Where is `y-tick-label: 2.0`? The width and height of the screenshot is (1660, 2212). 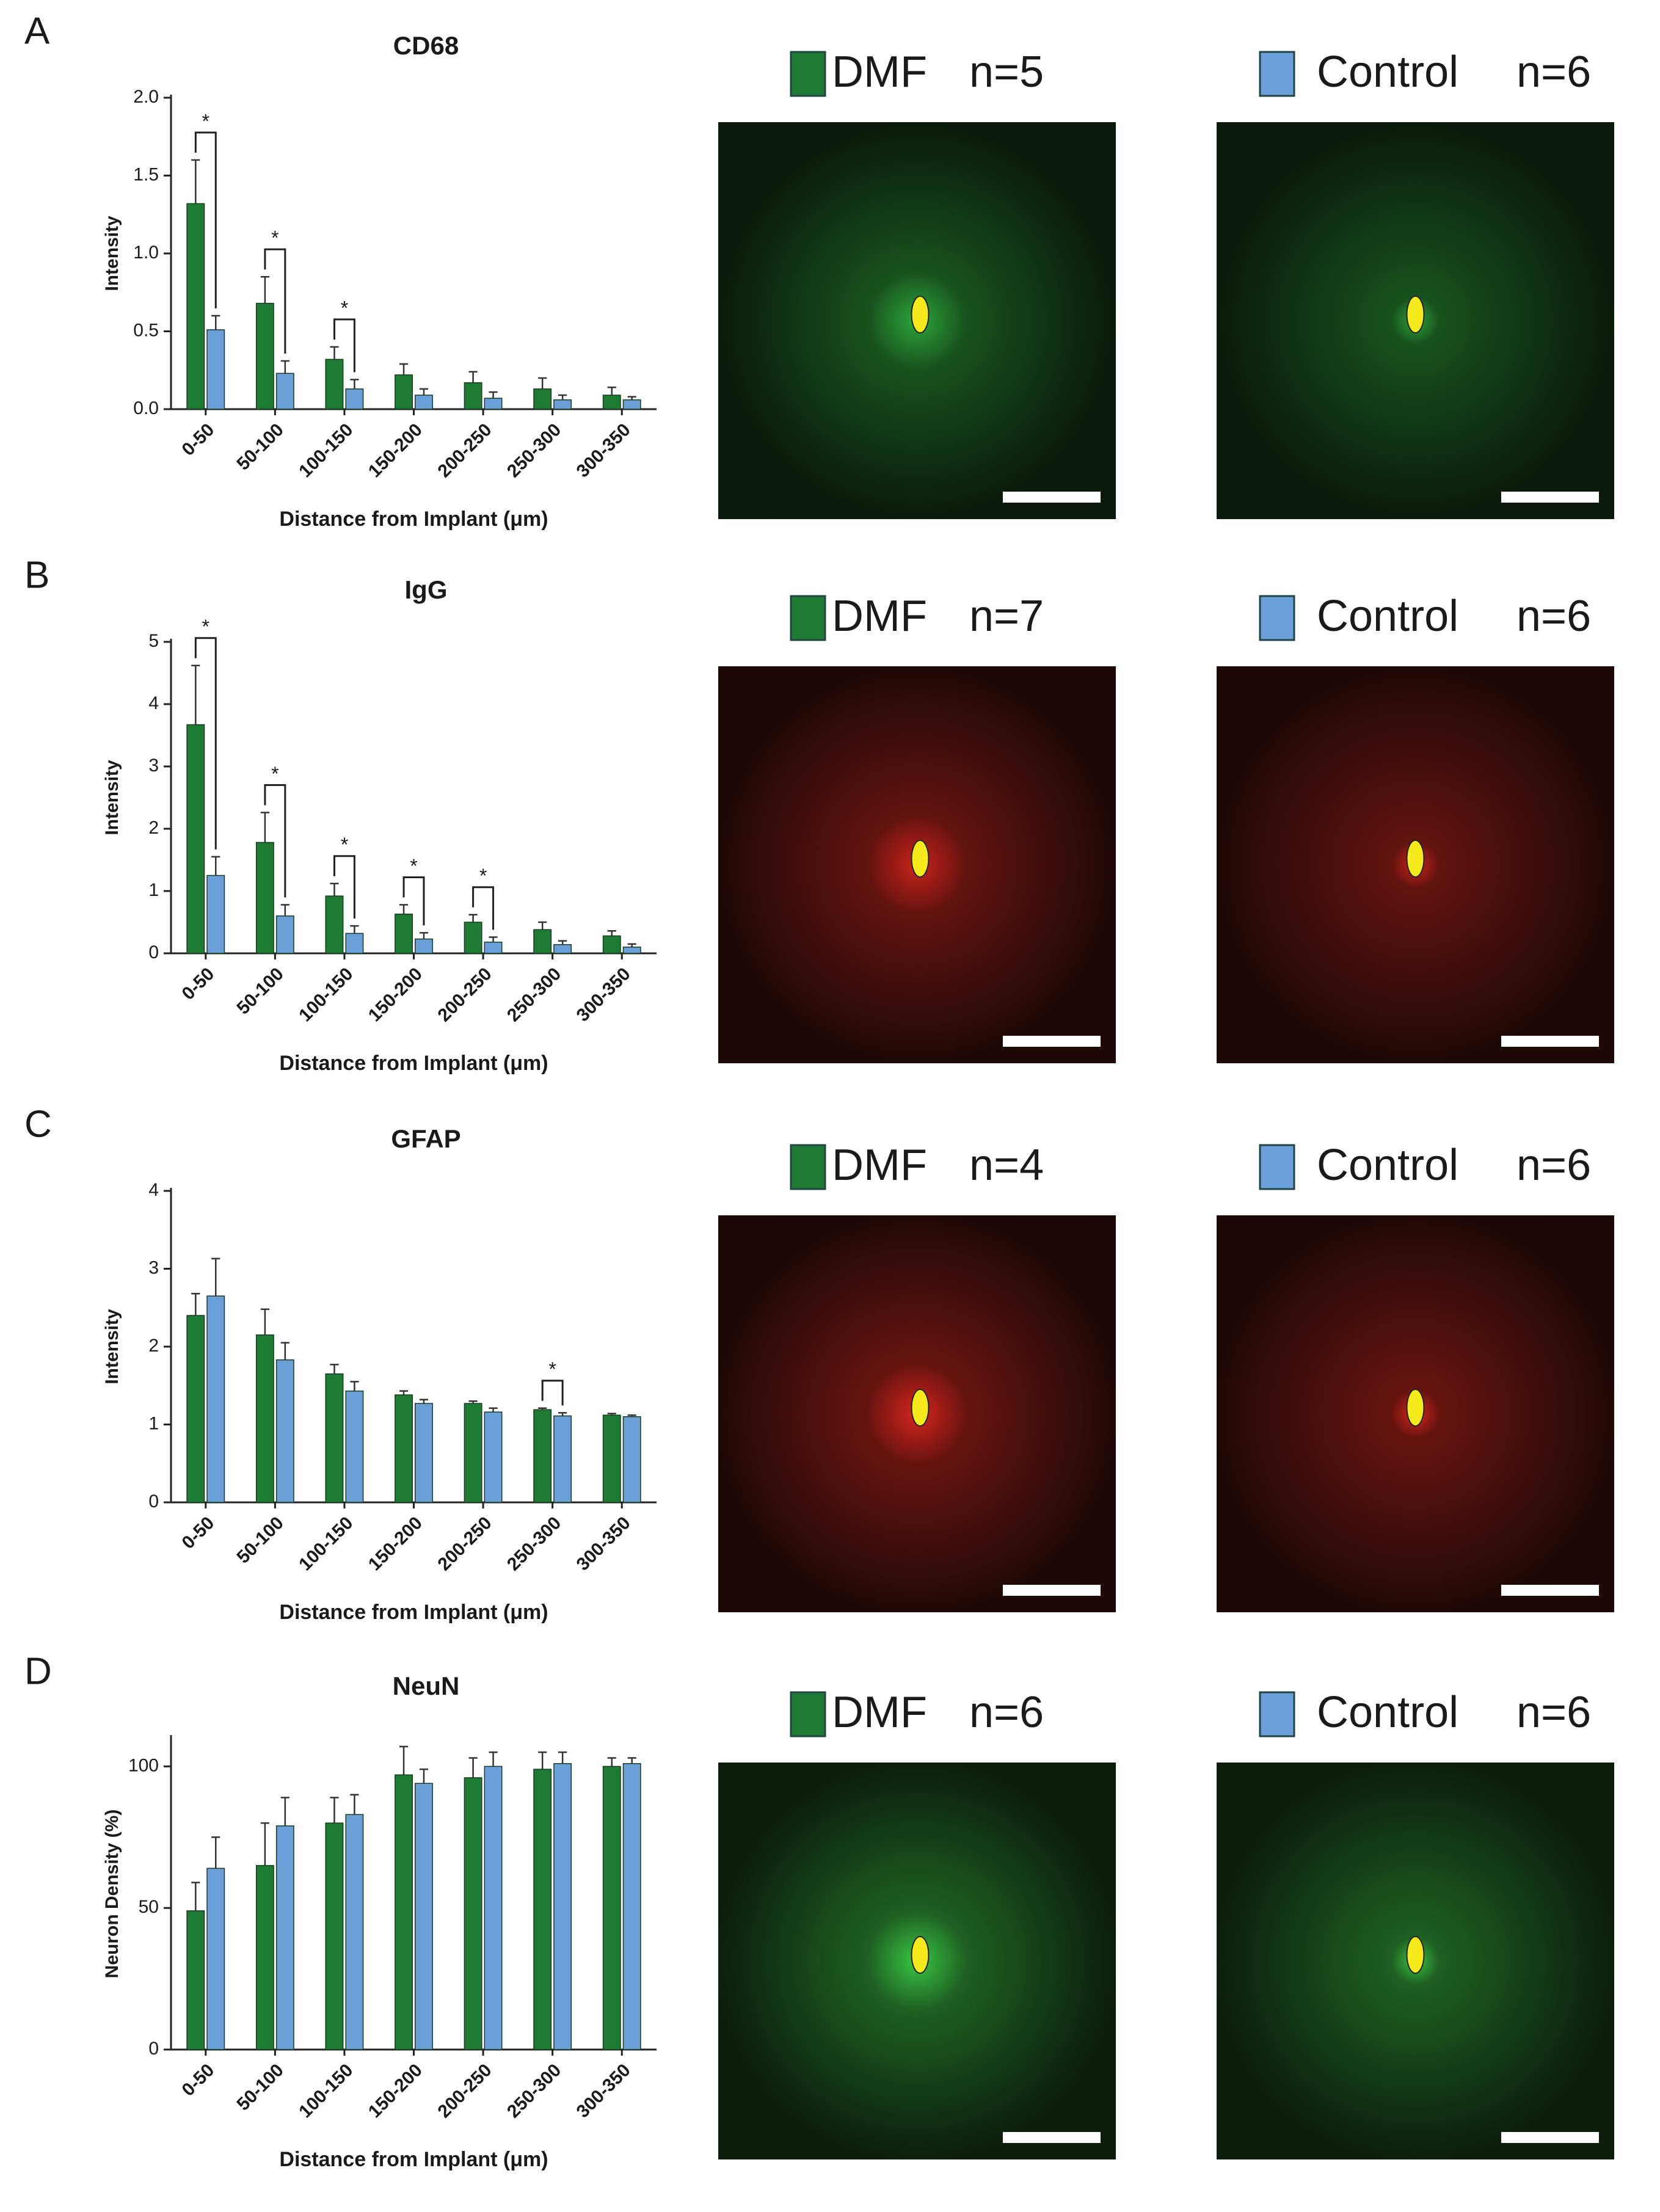 y-tick-label: 2.0 is located at coordinates (146, 97).